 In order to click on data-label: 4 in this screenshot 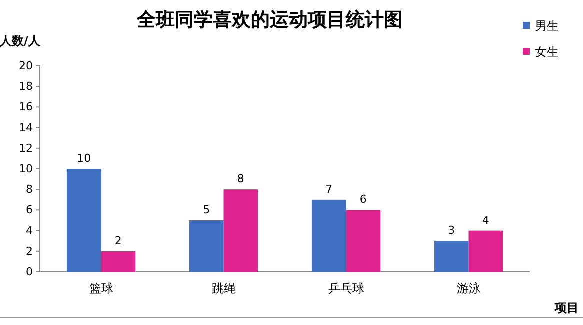, I will do `click(486, 220)`.